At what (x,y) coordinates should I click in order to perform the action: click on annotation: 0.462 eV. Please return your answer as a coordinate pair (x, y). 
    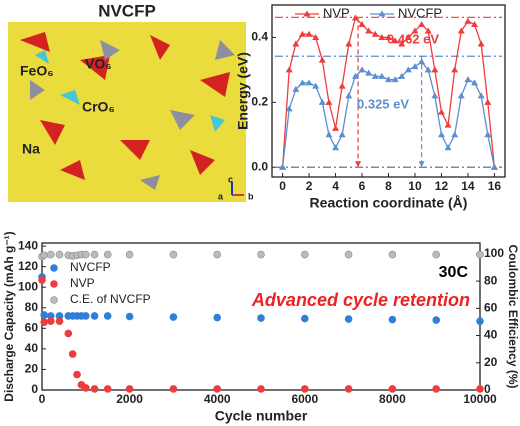
    Looking at the image, I should click on (413, 38).